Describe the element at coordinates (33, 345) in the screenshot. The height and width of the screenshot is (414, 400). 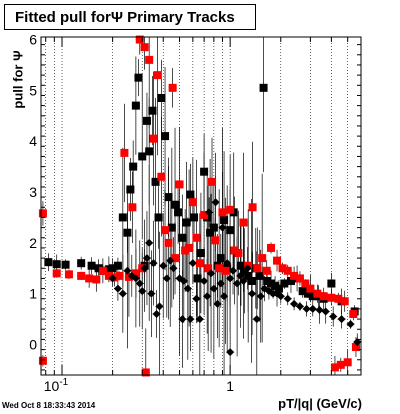
I see `y-tick-label: 0` at that location.